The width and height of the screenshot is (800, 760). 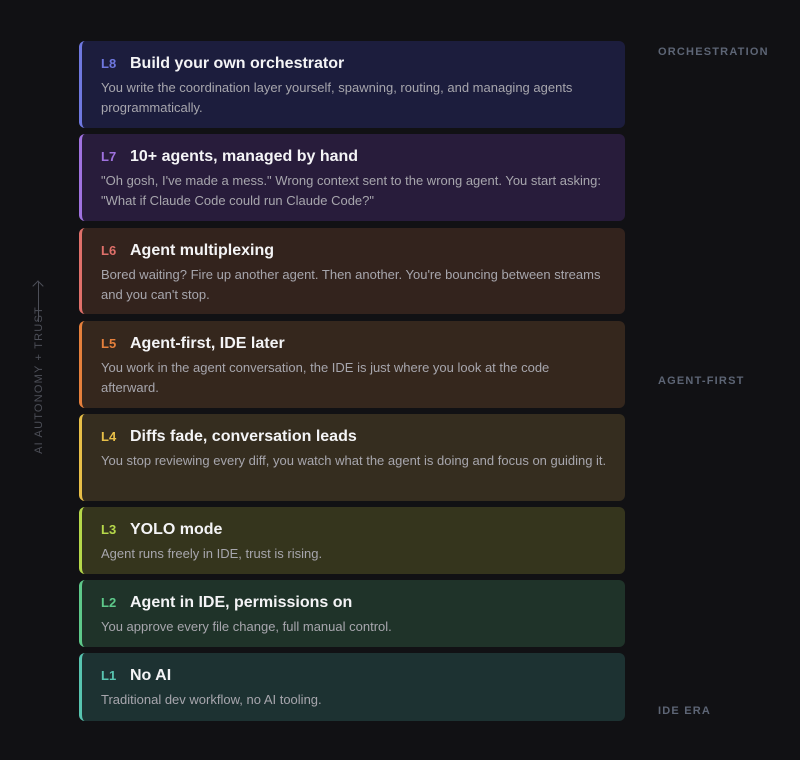 What do you see at coordinates (38, 302) in the screenshot?
I see `arrow-up-icon` at bounding box center [38, 302].